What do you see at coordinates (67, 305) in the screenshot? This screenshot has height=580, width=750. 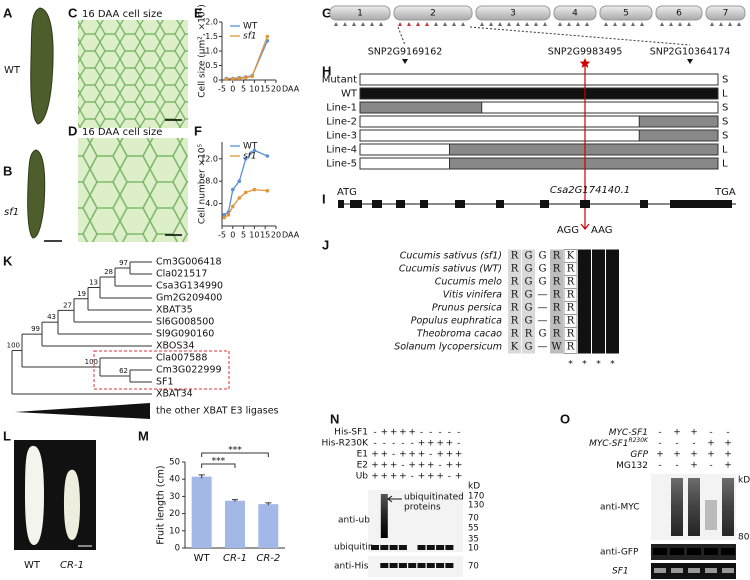 I see `bootstrap: 27` at bounding box center [67, 305].